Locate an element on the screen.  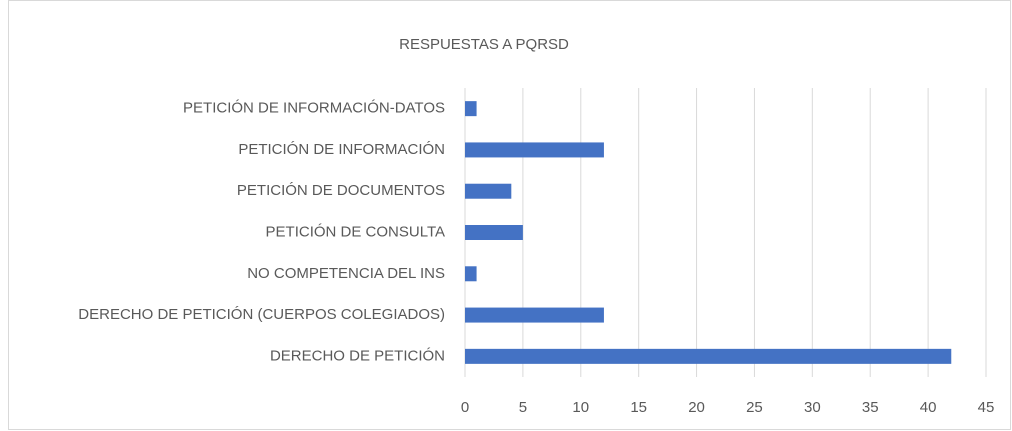
x-tick-label: 15 is located at coordinates (638, 407).